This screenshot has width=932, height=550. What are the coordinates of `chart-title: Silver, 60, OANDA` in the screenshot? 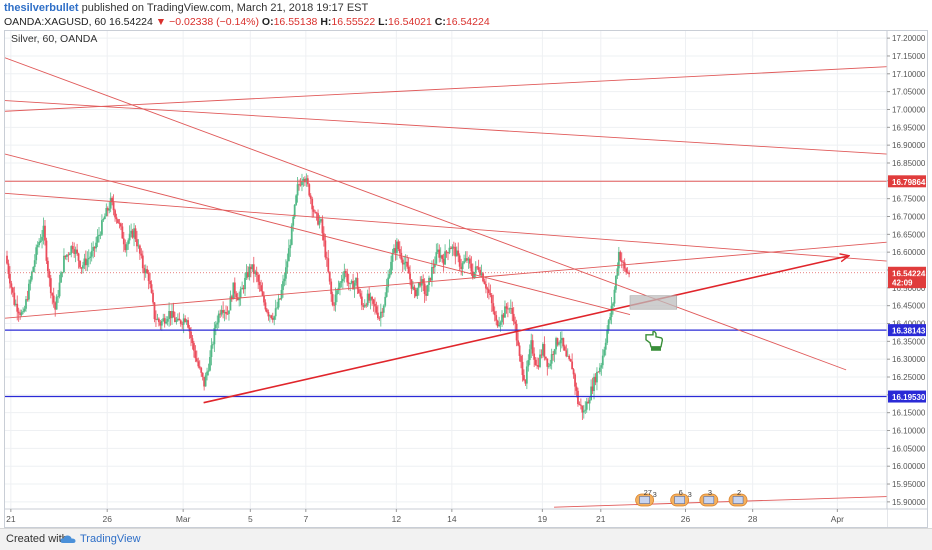 It's located at (54, 39).